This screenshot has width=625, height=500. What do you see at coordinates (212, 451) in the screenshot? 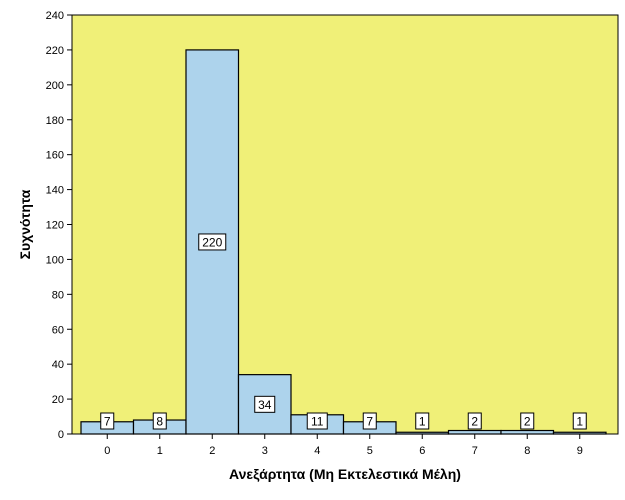
I see `x-tick-label: 2` at bounding box center [212, 451].